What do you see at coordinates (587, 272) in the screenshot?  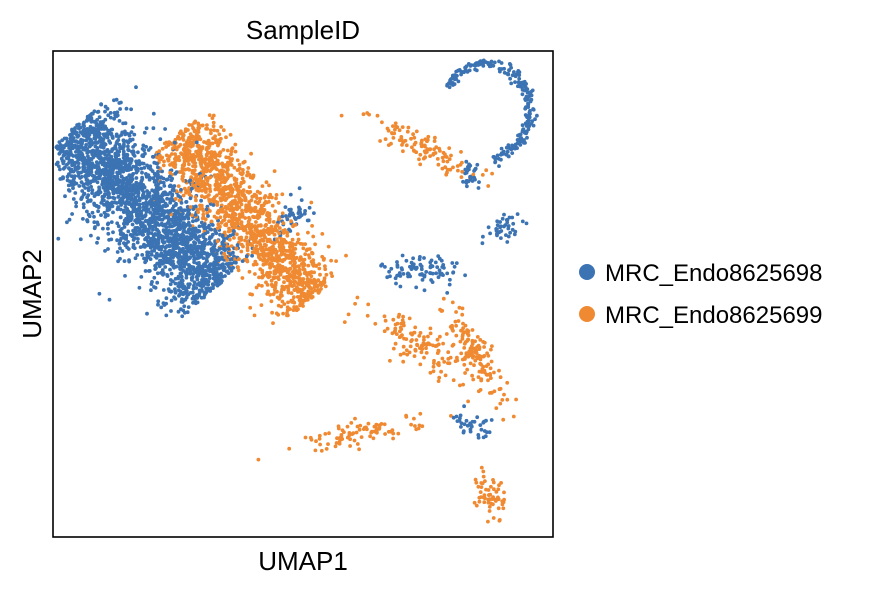 I see `legend-marker-MRC_Endo8625698` at bounding box center [587, 272].